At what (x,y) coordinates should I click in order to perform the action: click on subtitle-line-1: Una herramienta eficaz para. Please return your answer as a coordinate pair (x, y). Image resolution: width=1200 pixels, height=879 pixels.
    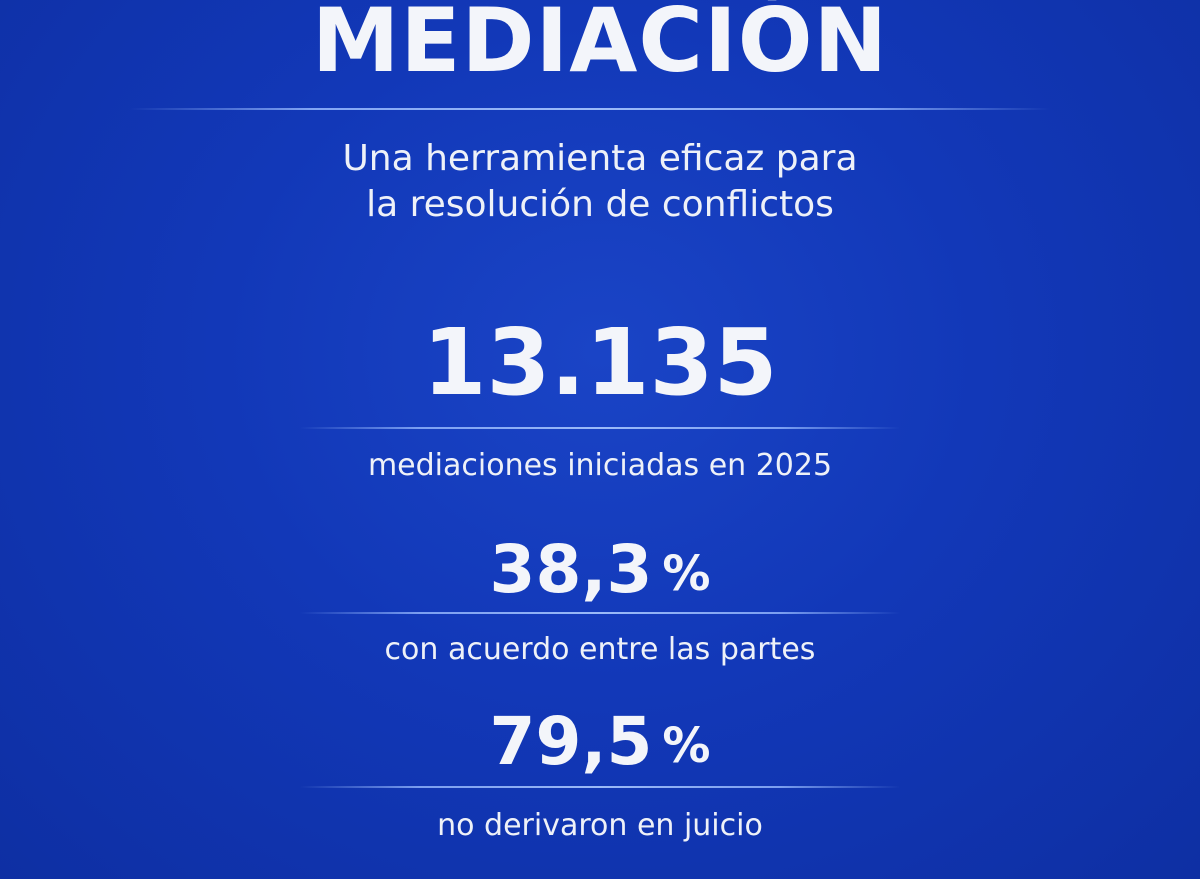
    Looking at the image, I should click on (600, 158).